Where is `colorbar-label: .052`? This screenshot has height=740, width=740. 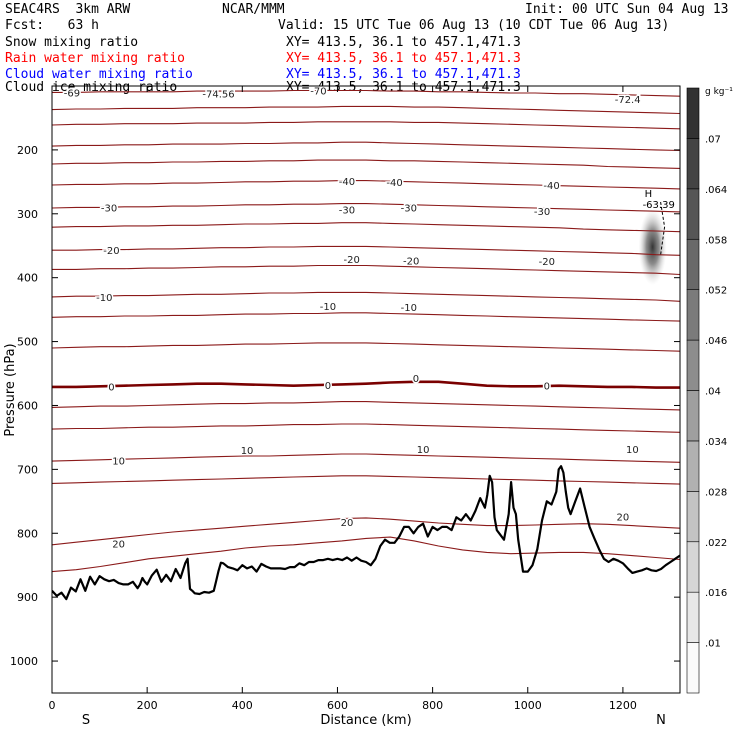 colorbar-label: .052 is located at coordinates (716, 291).